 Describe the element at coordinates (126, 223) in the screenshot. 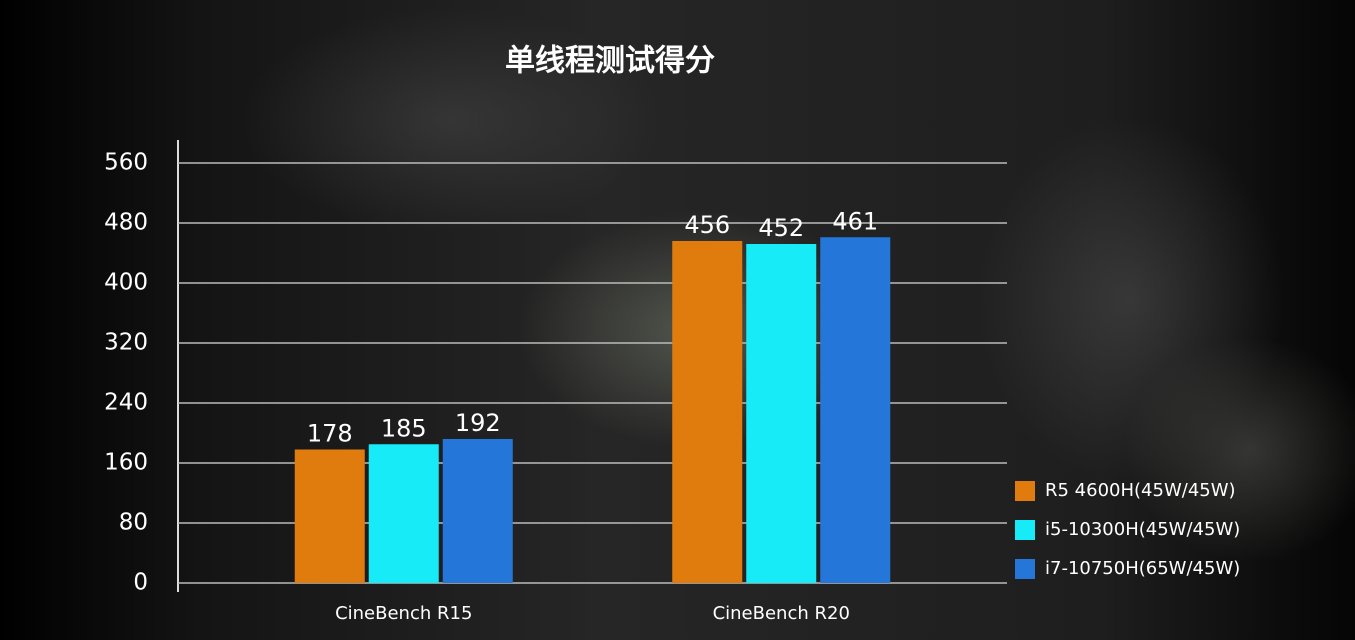

I see `y-tick-label: 480` at that location.